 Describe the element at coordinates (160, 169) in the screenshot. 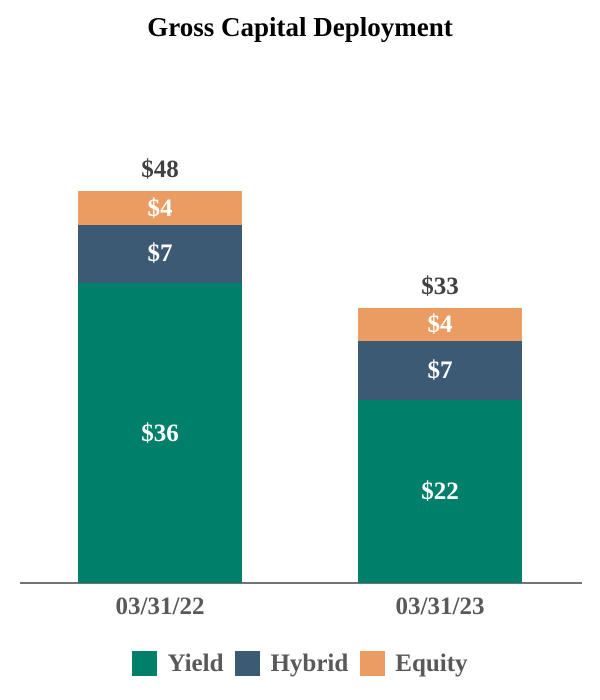

I see `bar-total-label: $48` at that location.